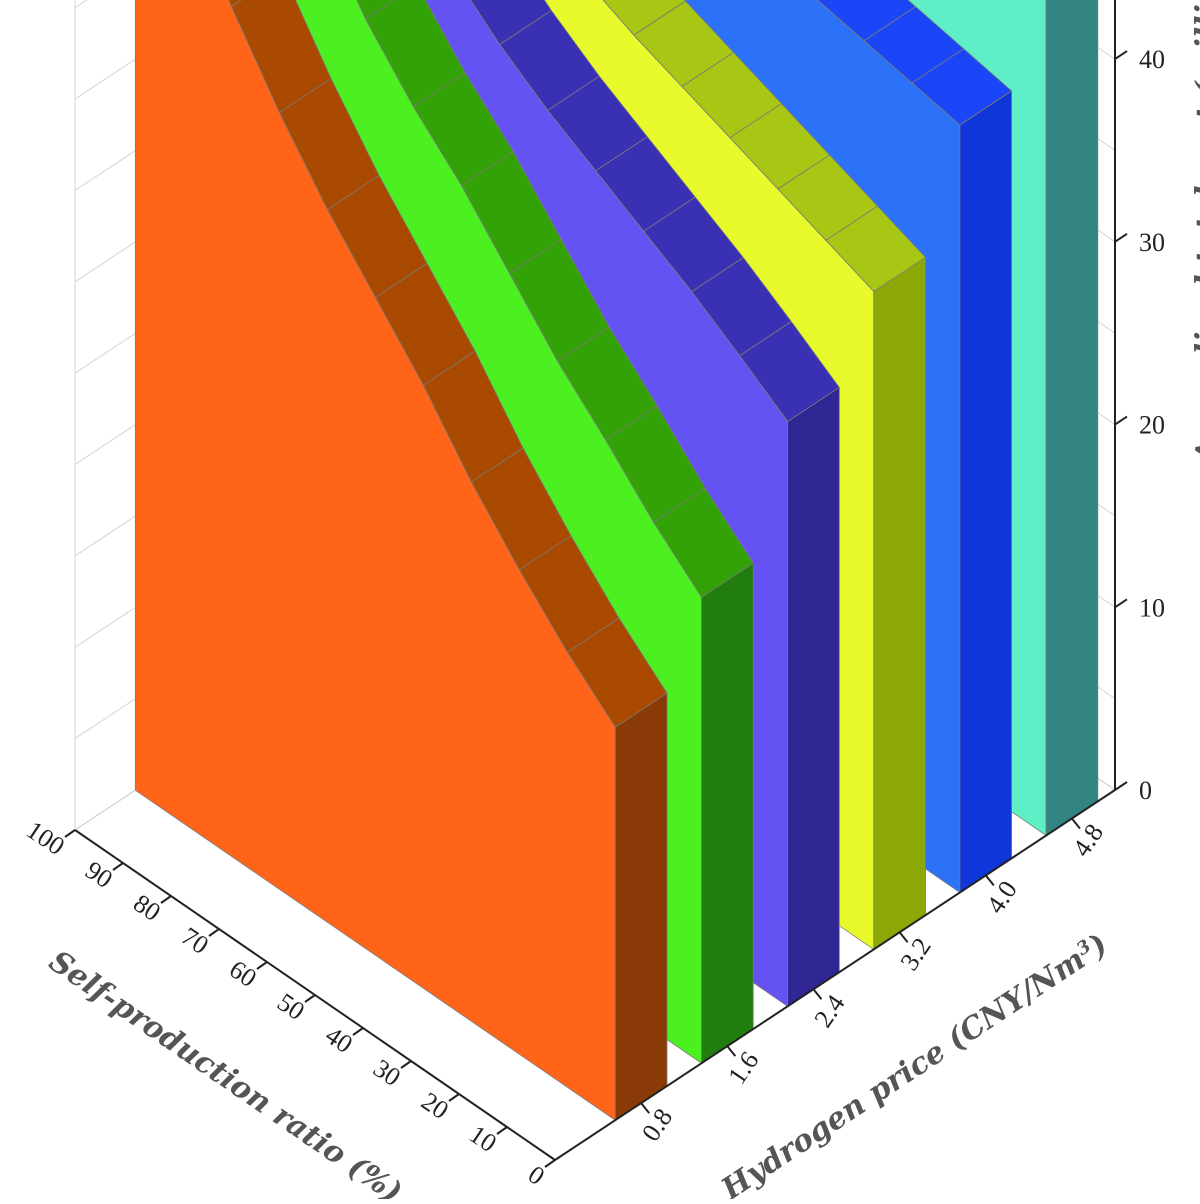 The image size is (1200, 1204). I want to click on x-tick-label: 80, so click(147, 907).